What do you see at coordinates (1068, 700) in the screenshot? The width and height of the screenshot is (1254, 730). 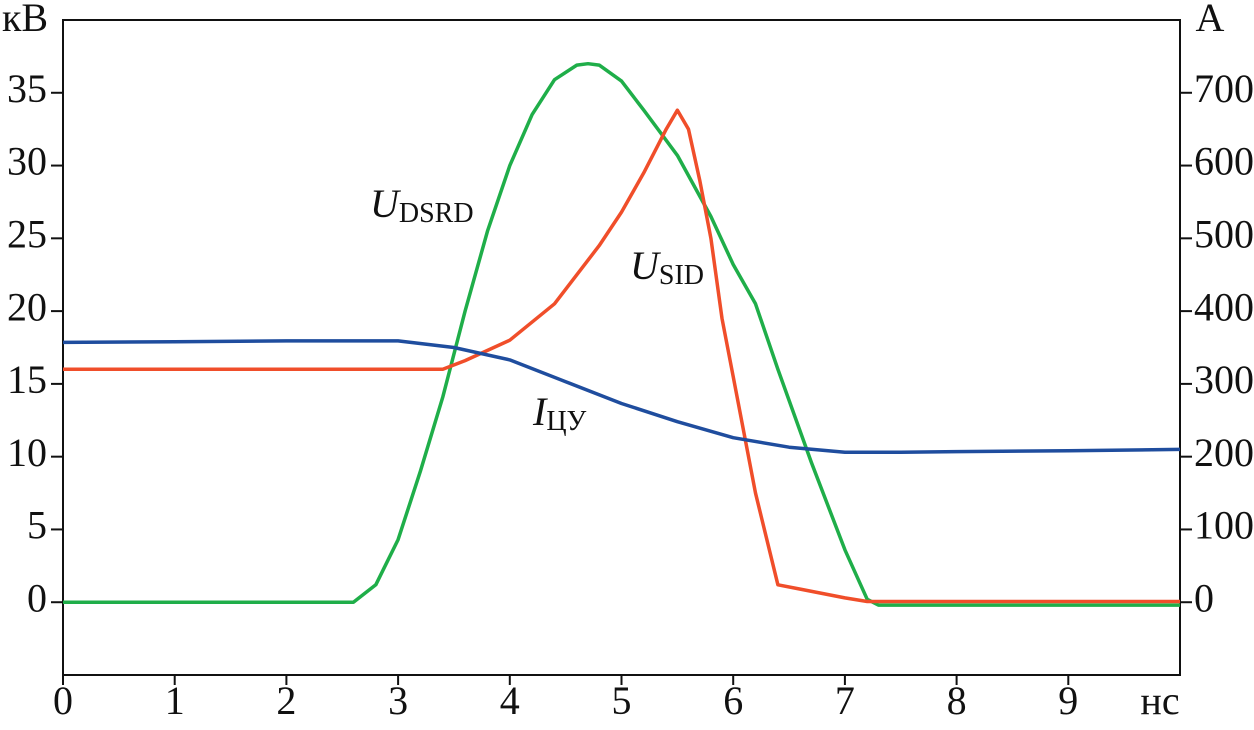 I see `x-tick-label: 9` at bounding box center [1068, 700].